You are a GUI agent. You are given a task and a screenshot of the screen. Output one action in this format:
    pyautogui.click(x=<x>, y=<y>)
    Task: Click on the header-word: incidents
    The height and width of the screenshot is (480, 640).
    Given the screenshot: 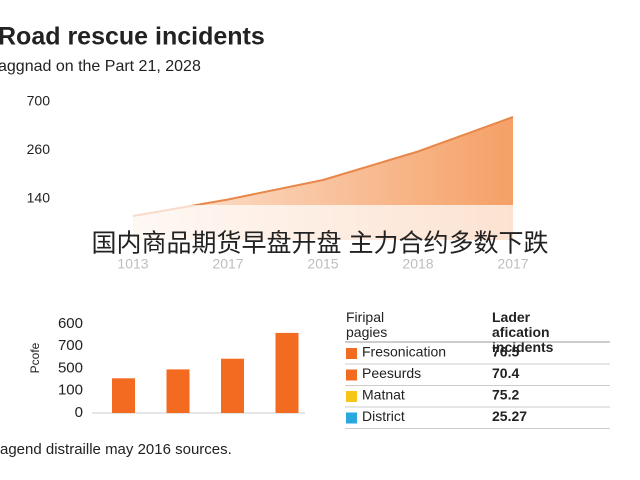 What is the action you would take?
    pyautogui.click(x=523, y=347)
    